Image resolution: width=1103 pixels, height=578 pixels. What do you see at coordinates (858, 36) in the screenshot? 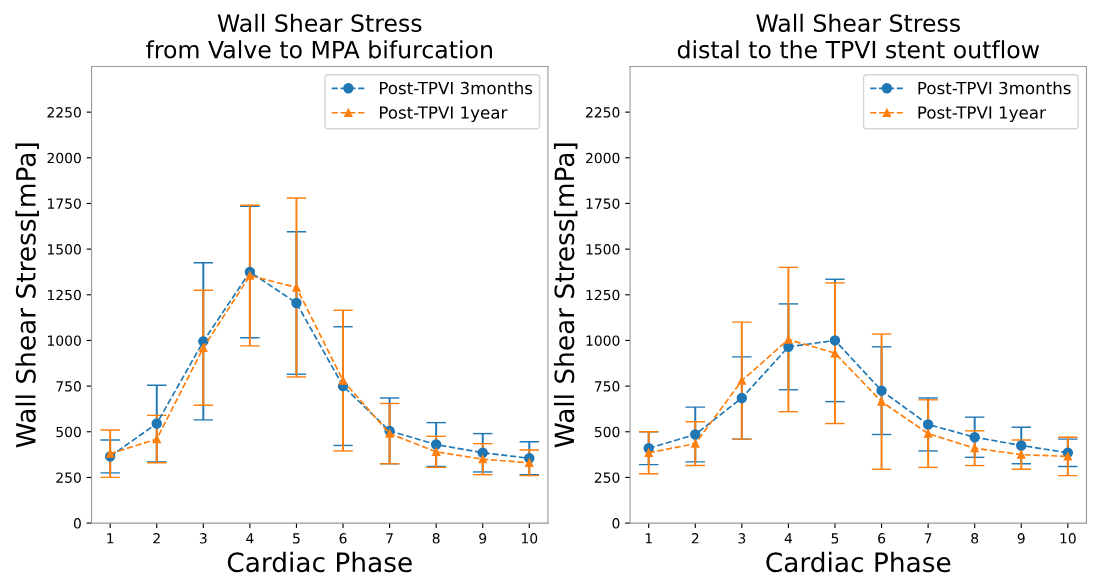
I see `chart-title: Wall Shear Stress distal to the TPVI stent outflow` at bounding box center [858, 36].